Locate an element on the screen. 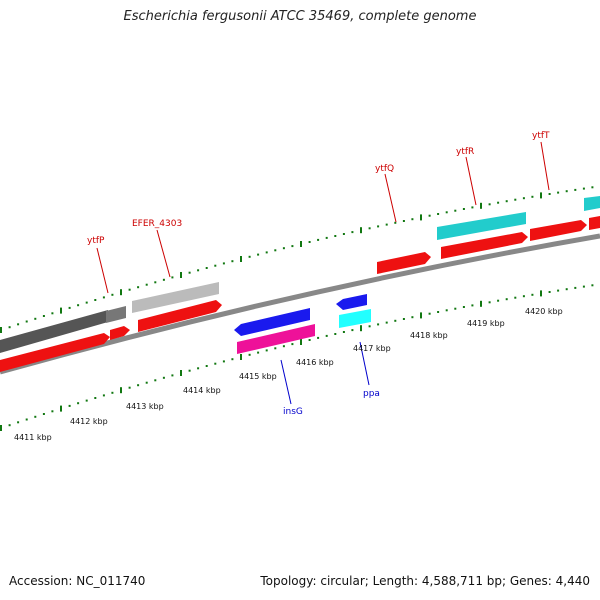  forward-cds-edge is located at coordinates (594, 223).